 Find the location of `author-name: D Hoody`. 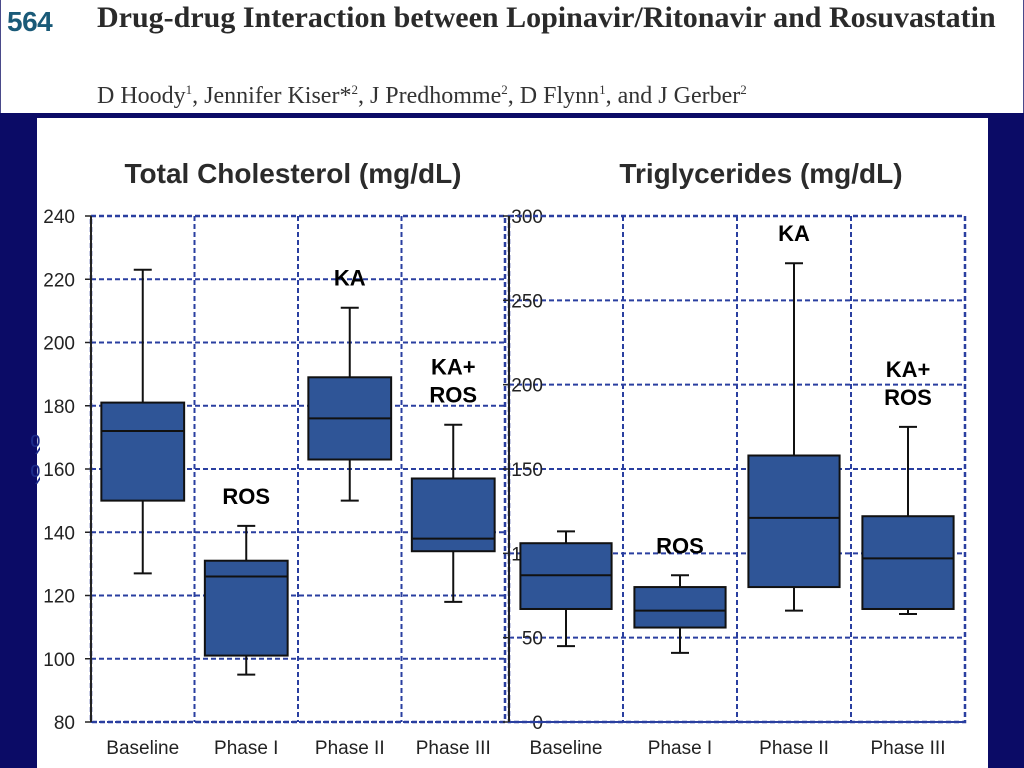

author-name: D Hoody is located at coordinates (141, 96).